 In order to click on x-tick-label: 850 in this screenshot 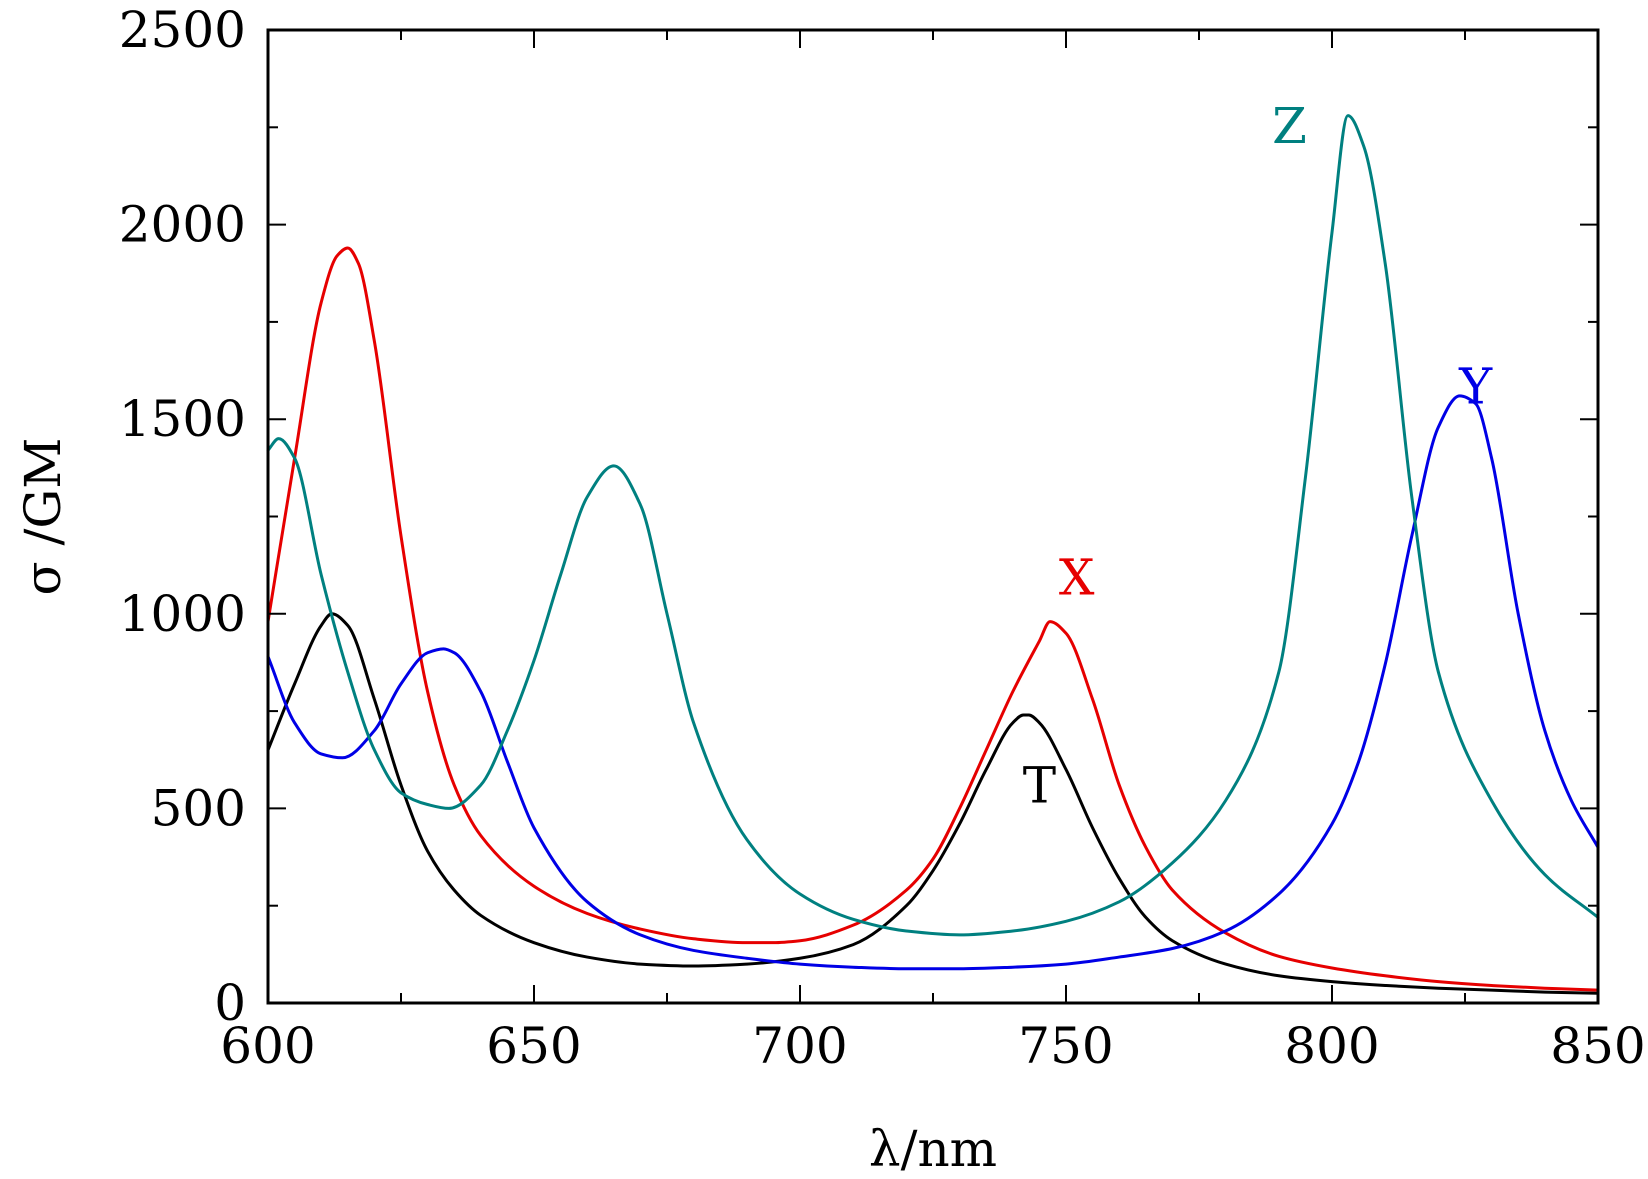, I will do `click(1597, 1046)`.